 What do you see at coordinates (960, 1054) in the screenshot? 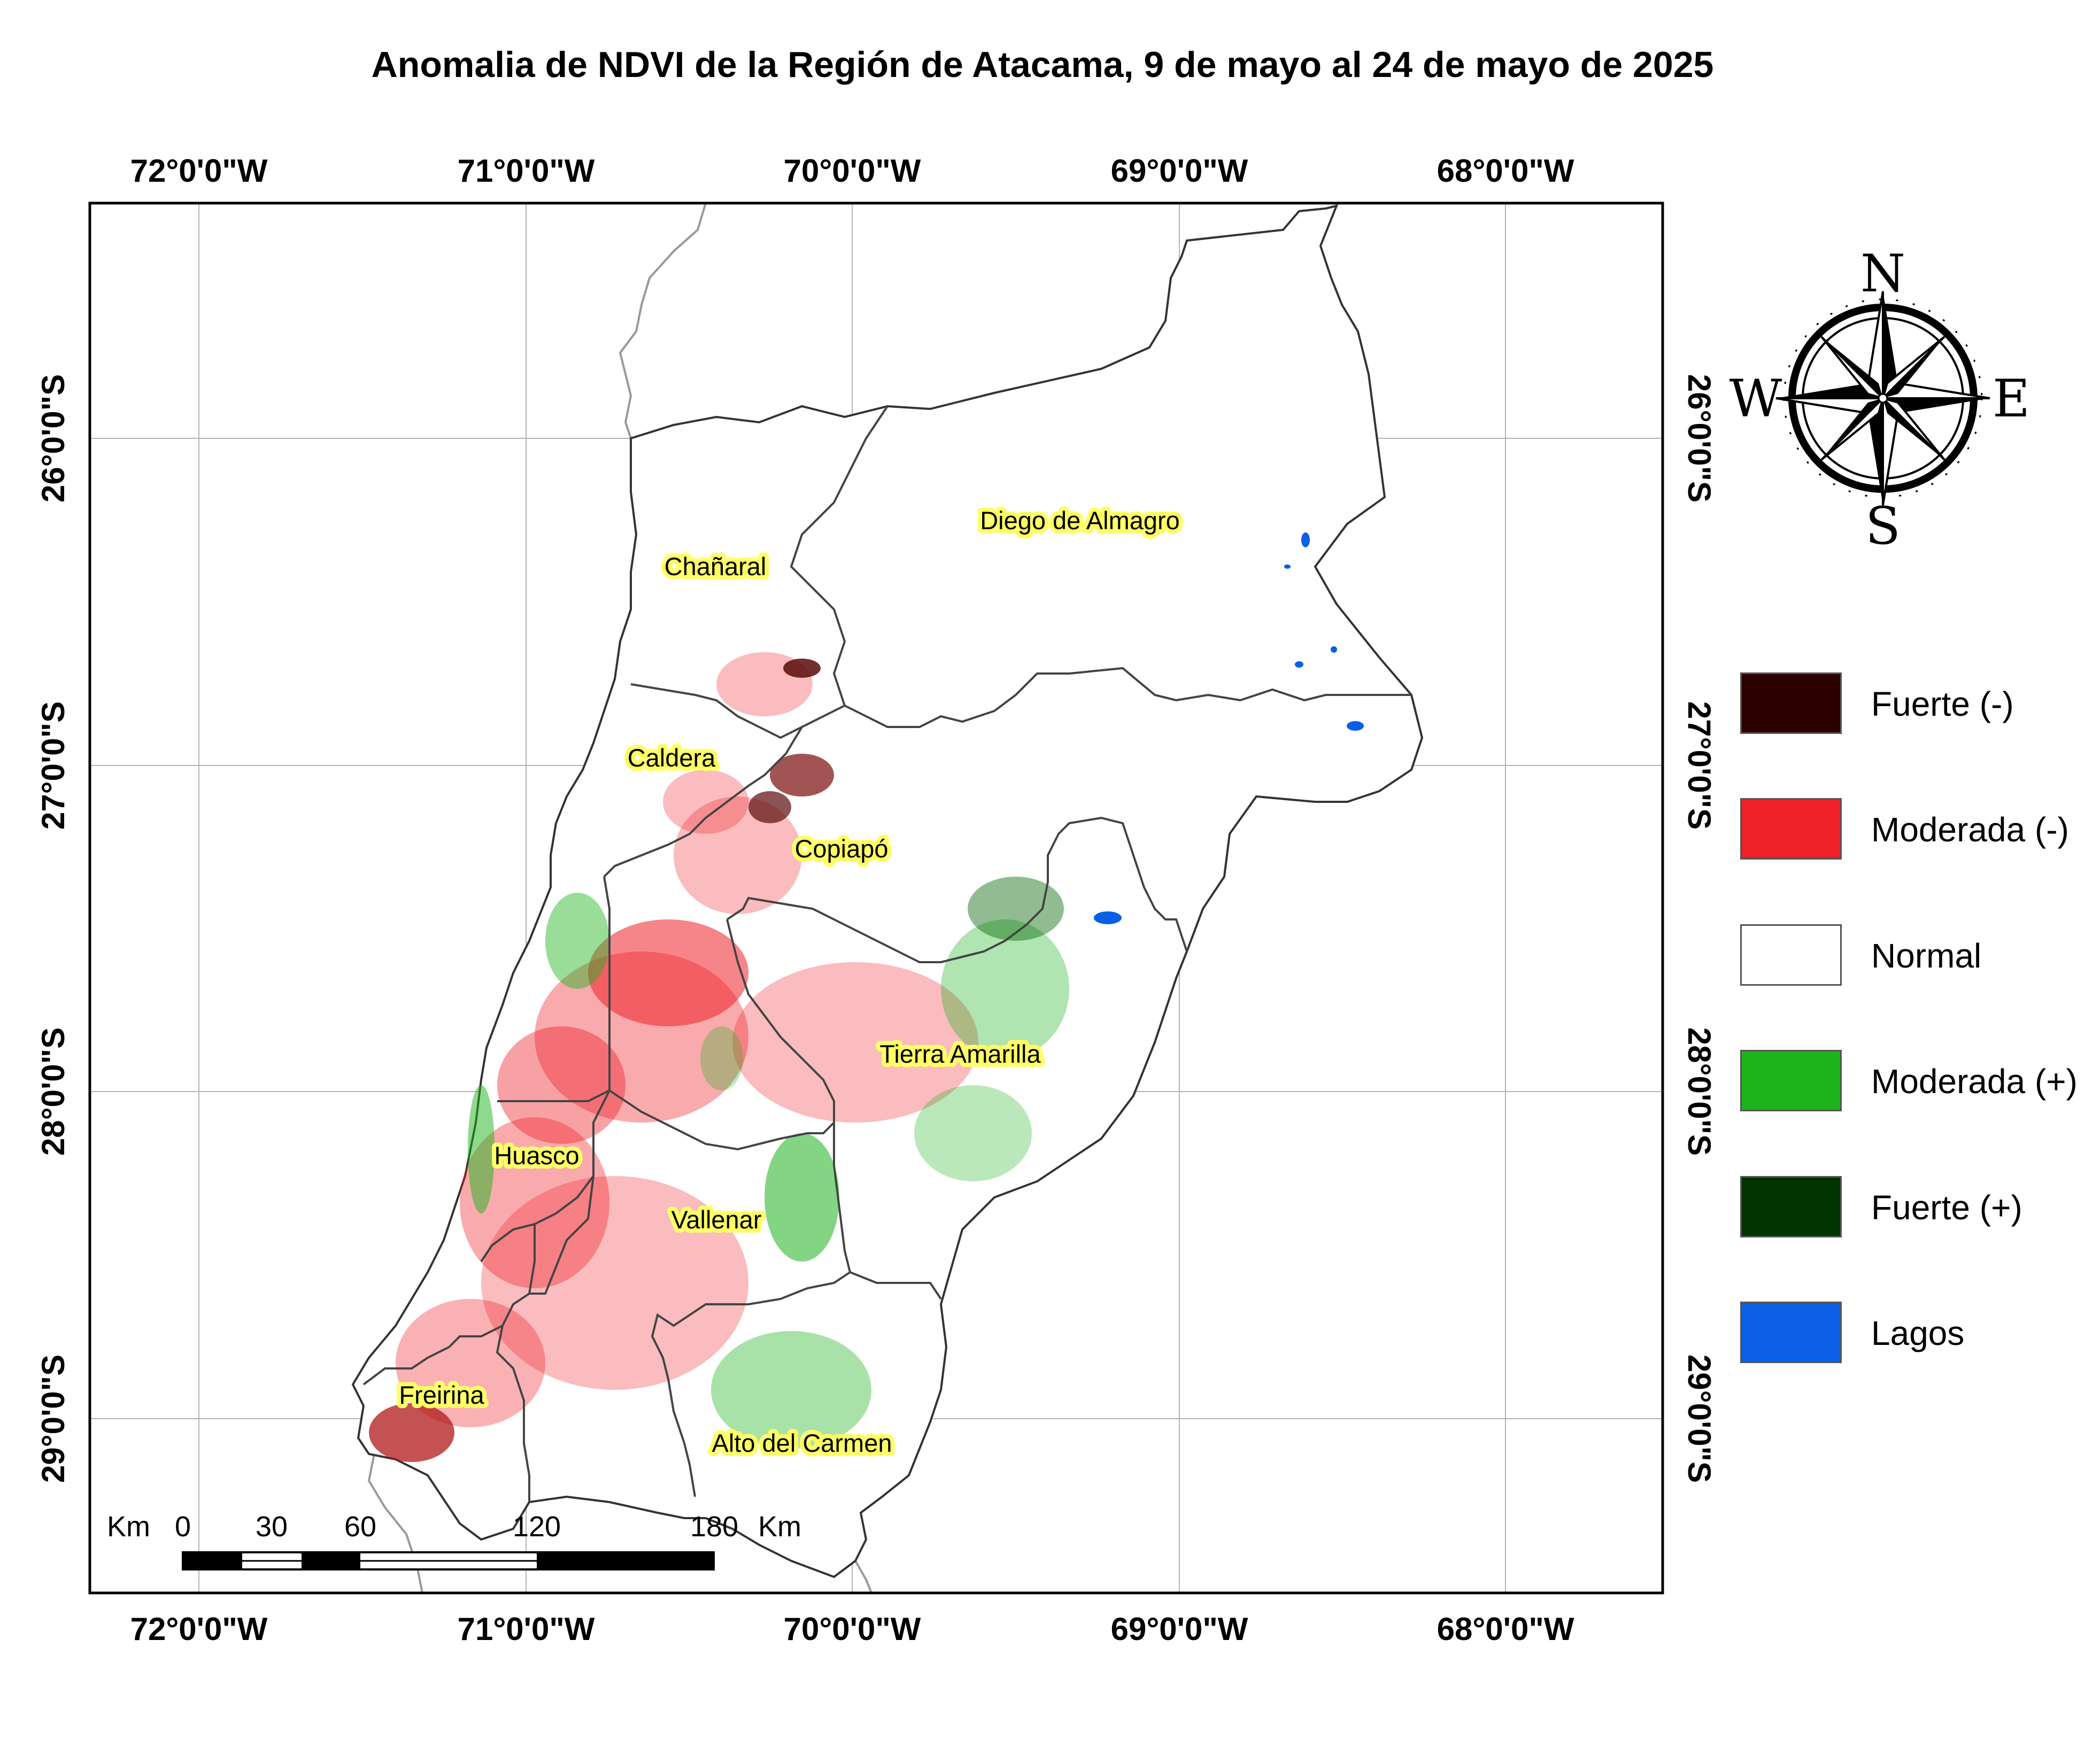
I see `commune-label-tierra-amarilla: Tierra Amarilla` at bounding box center [960, 1054].